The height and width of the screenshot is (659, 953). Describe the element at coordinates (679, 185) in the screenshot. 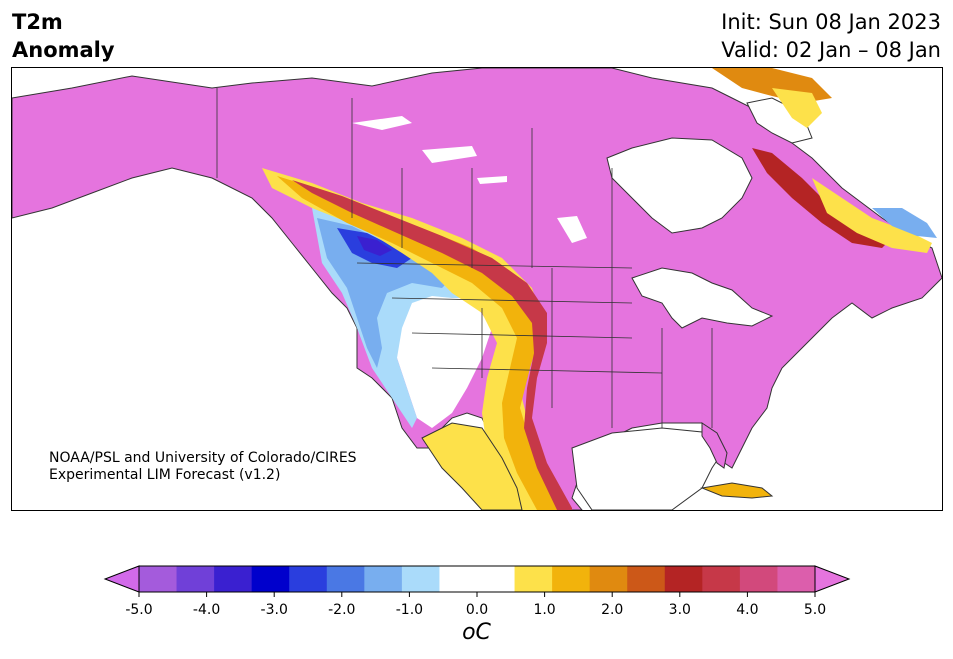

I see `hudson-bay` at that location.